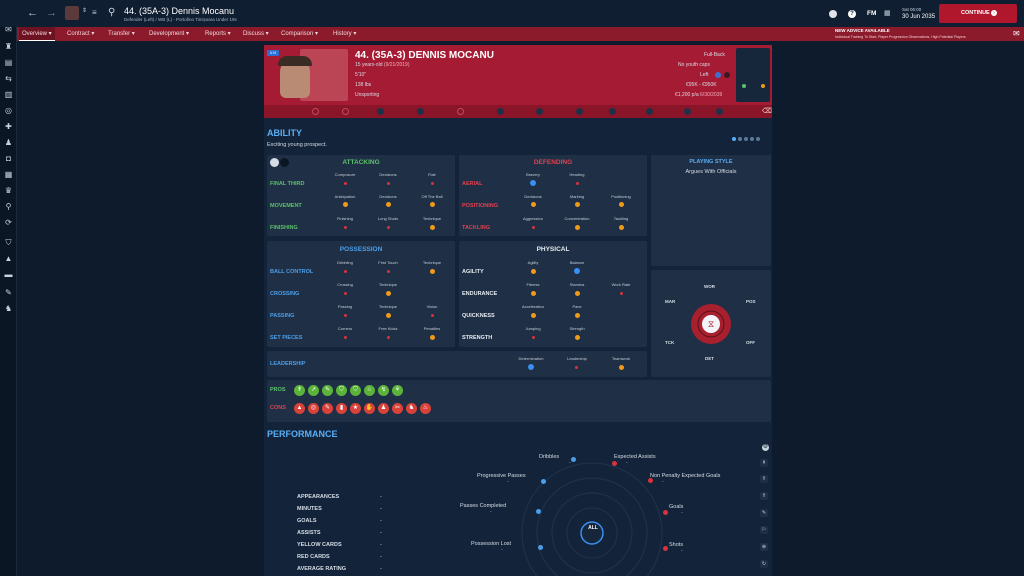  What do you see at coordinates (8, 46) in the screenshot?
I see `squad-icon: ♜` at bounding box center [8, 46].